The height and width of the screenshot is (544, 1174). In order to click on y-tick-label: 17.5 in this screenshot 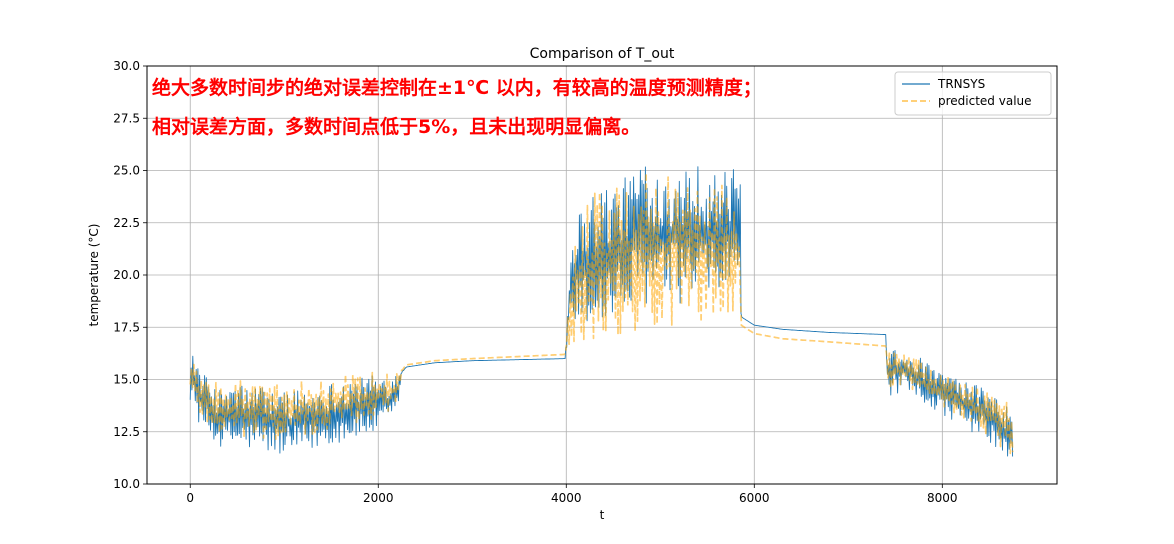, I will do `click(126, 327)`.